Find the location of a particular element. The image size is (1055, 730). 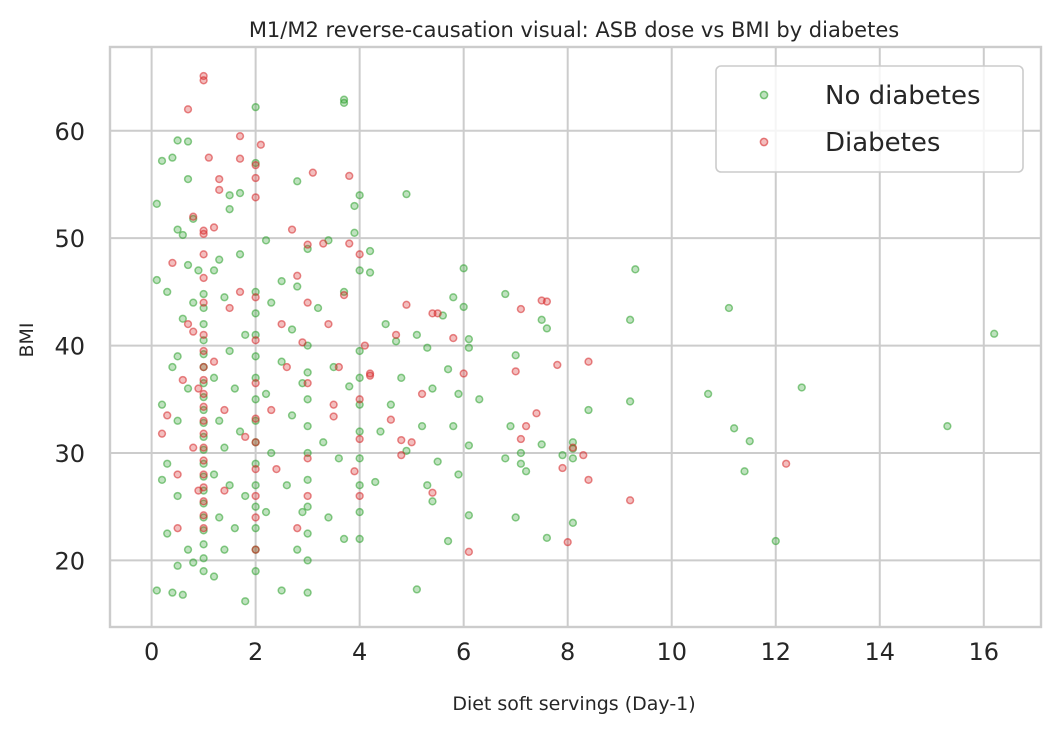

x-tick-label: 14 is located at coordinates (879, 652).